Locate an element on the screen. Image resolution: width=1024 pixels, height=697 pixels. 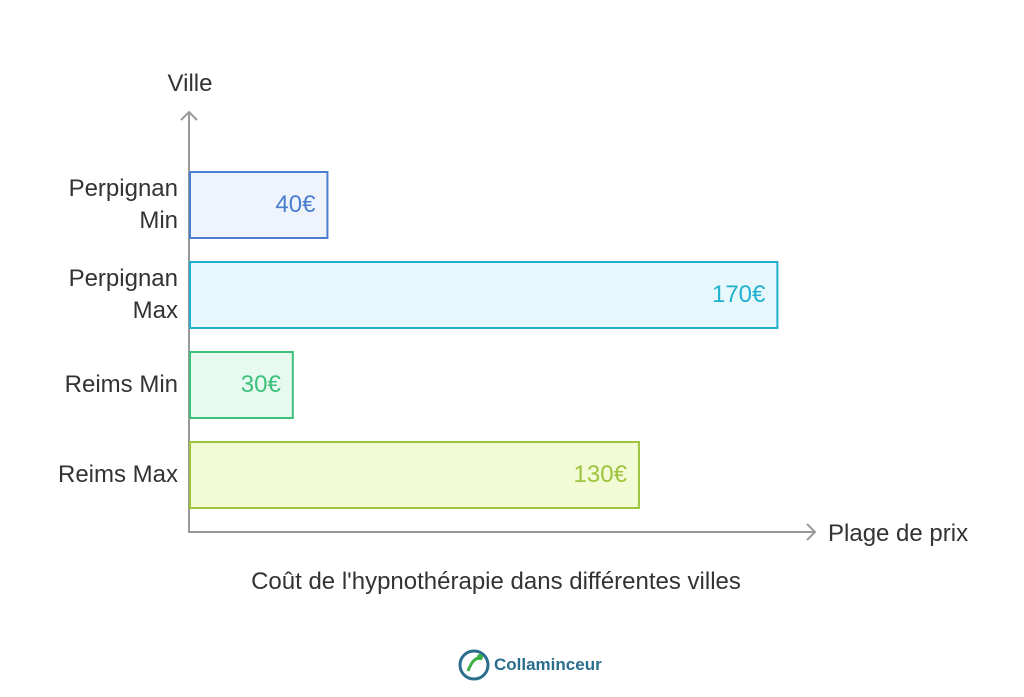
value-label: 30€ is located at coordinates (260, 384).